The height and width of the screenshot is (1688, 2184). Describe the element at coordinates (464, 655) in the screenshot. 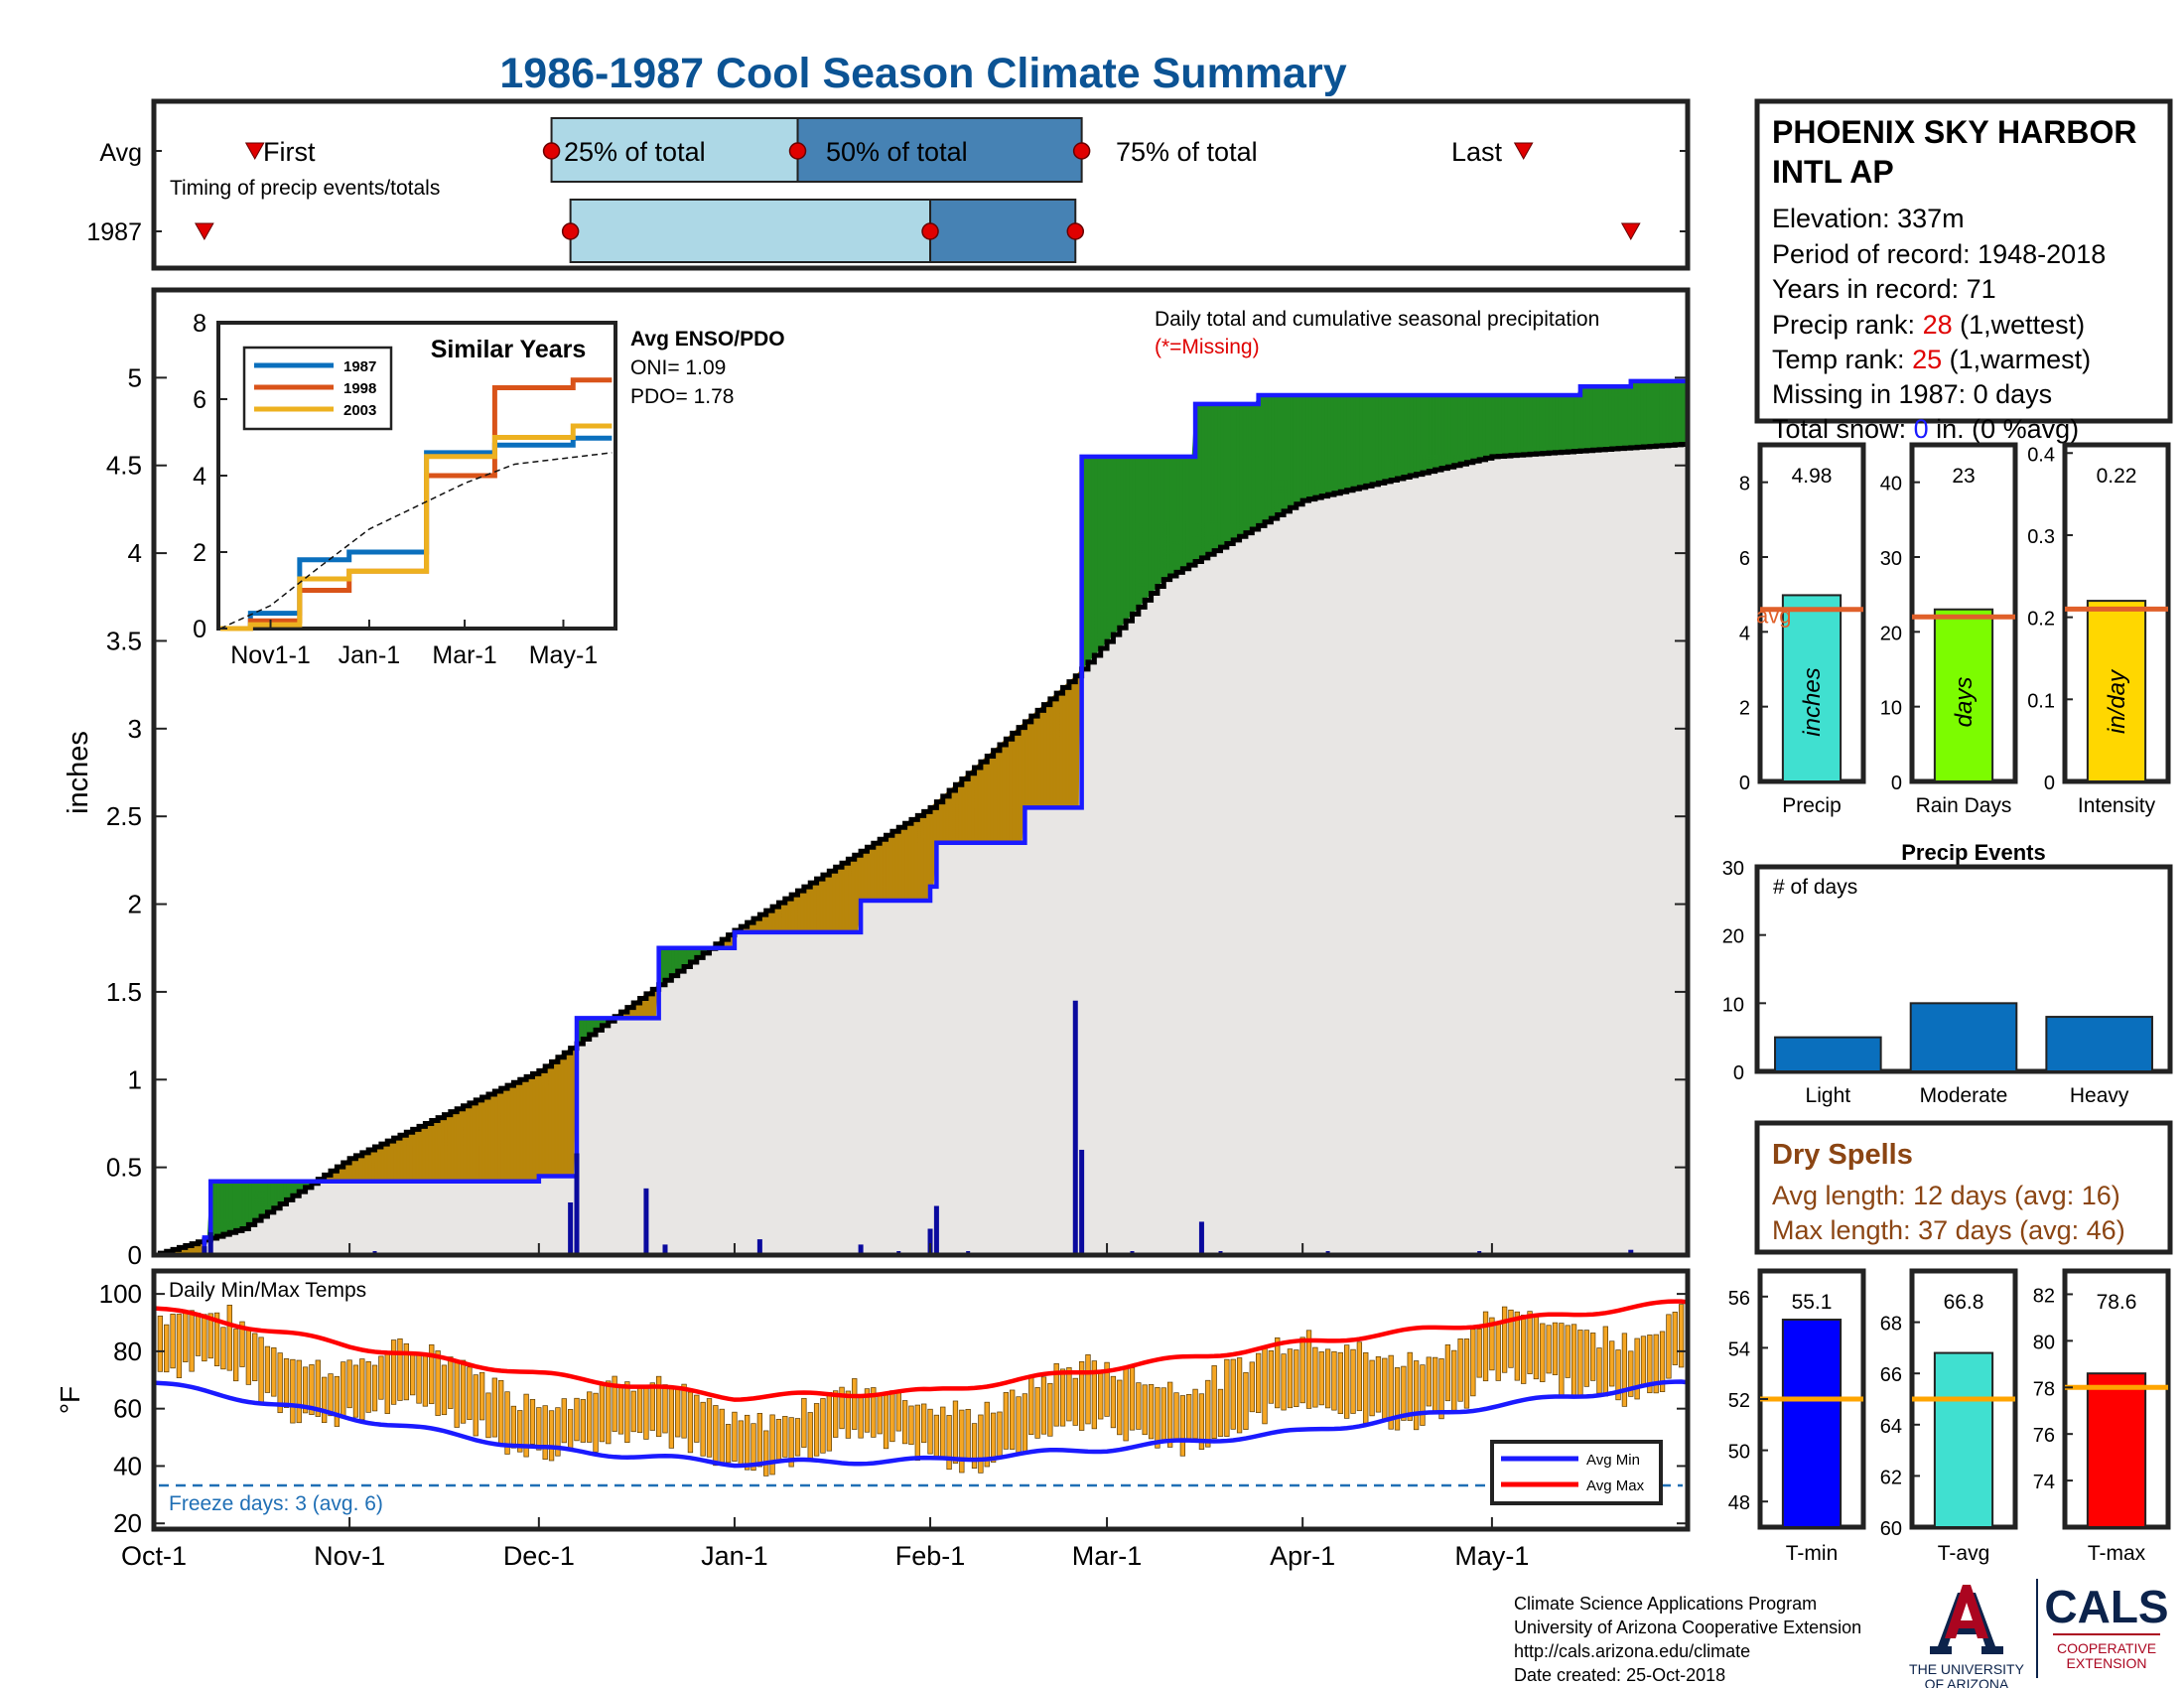

I see `inset-x-tick-label: Mar-1` at that location.